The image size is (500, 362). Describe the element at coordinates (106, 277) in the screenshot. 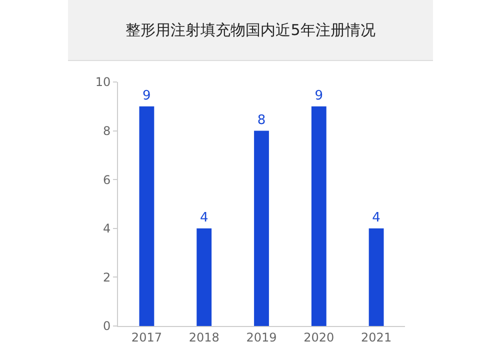

I see `y-tick-label: 2` at that location.